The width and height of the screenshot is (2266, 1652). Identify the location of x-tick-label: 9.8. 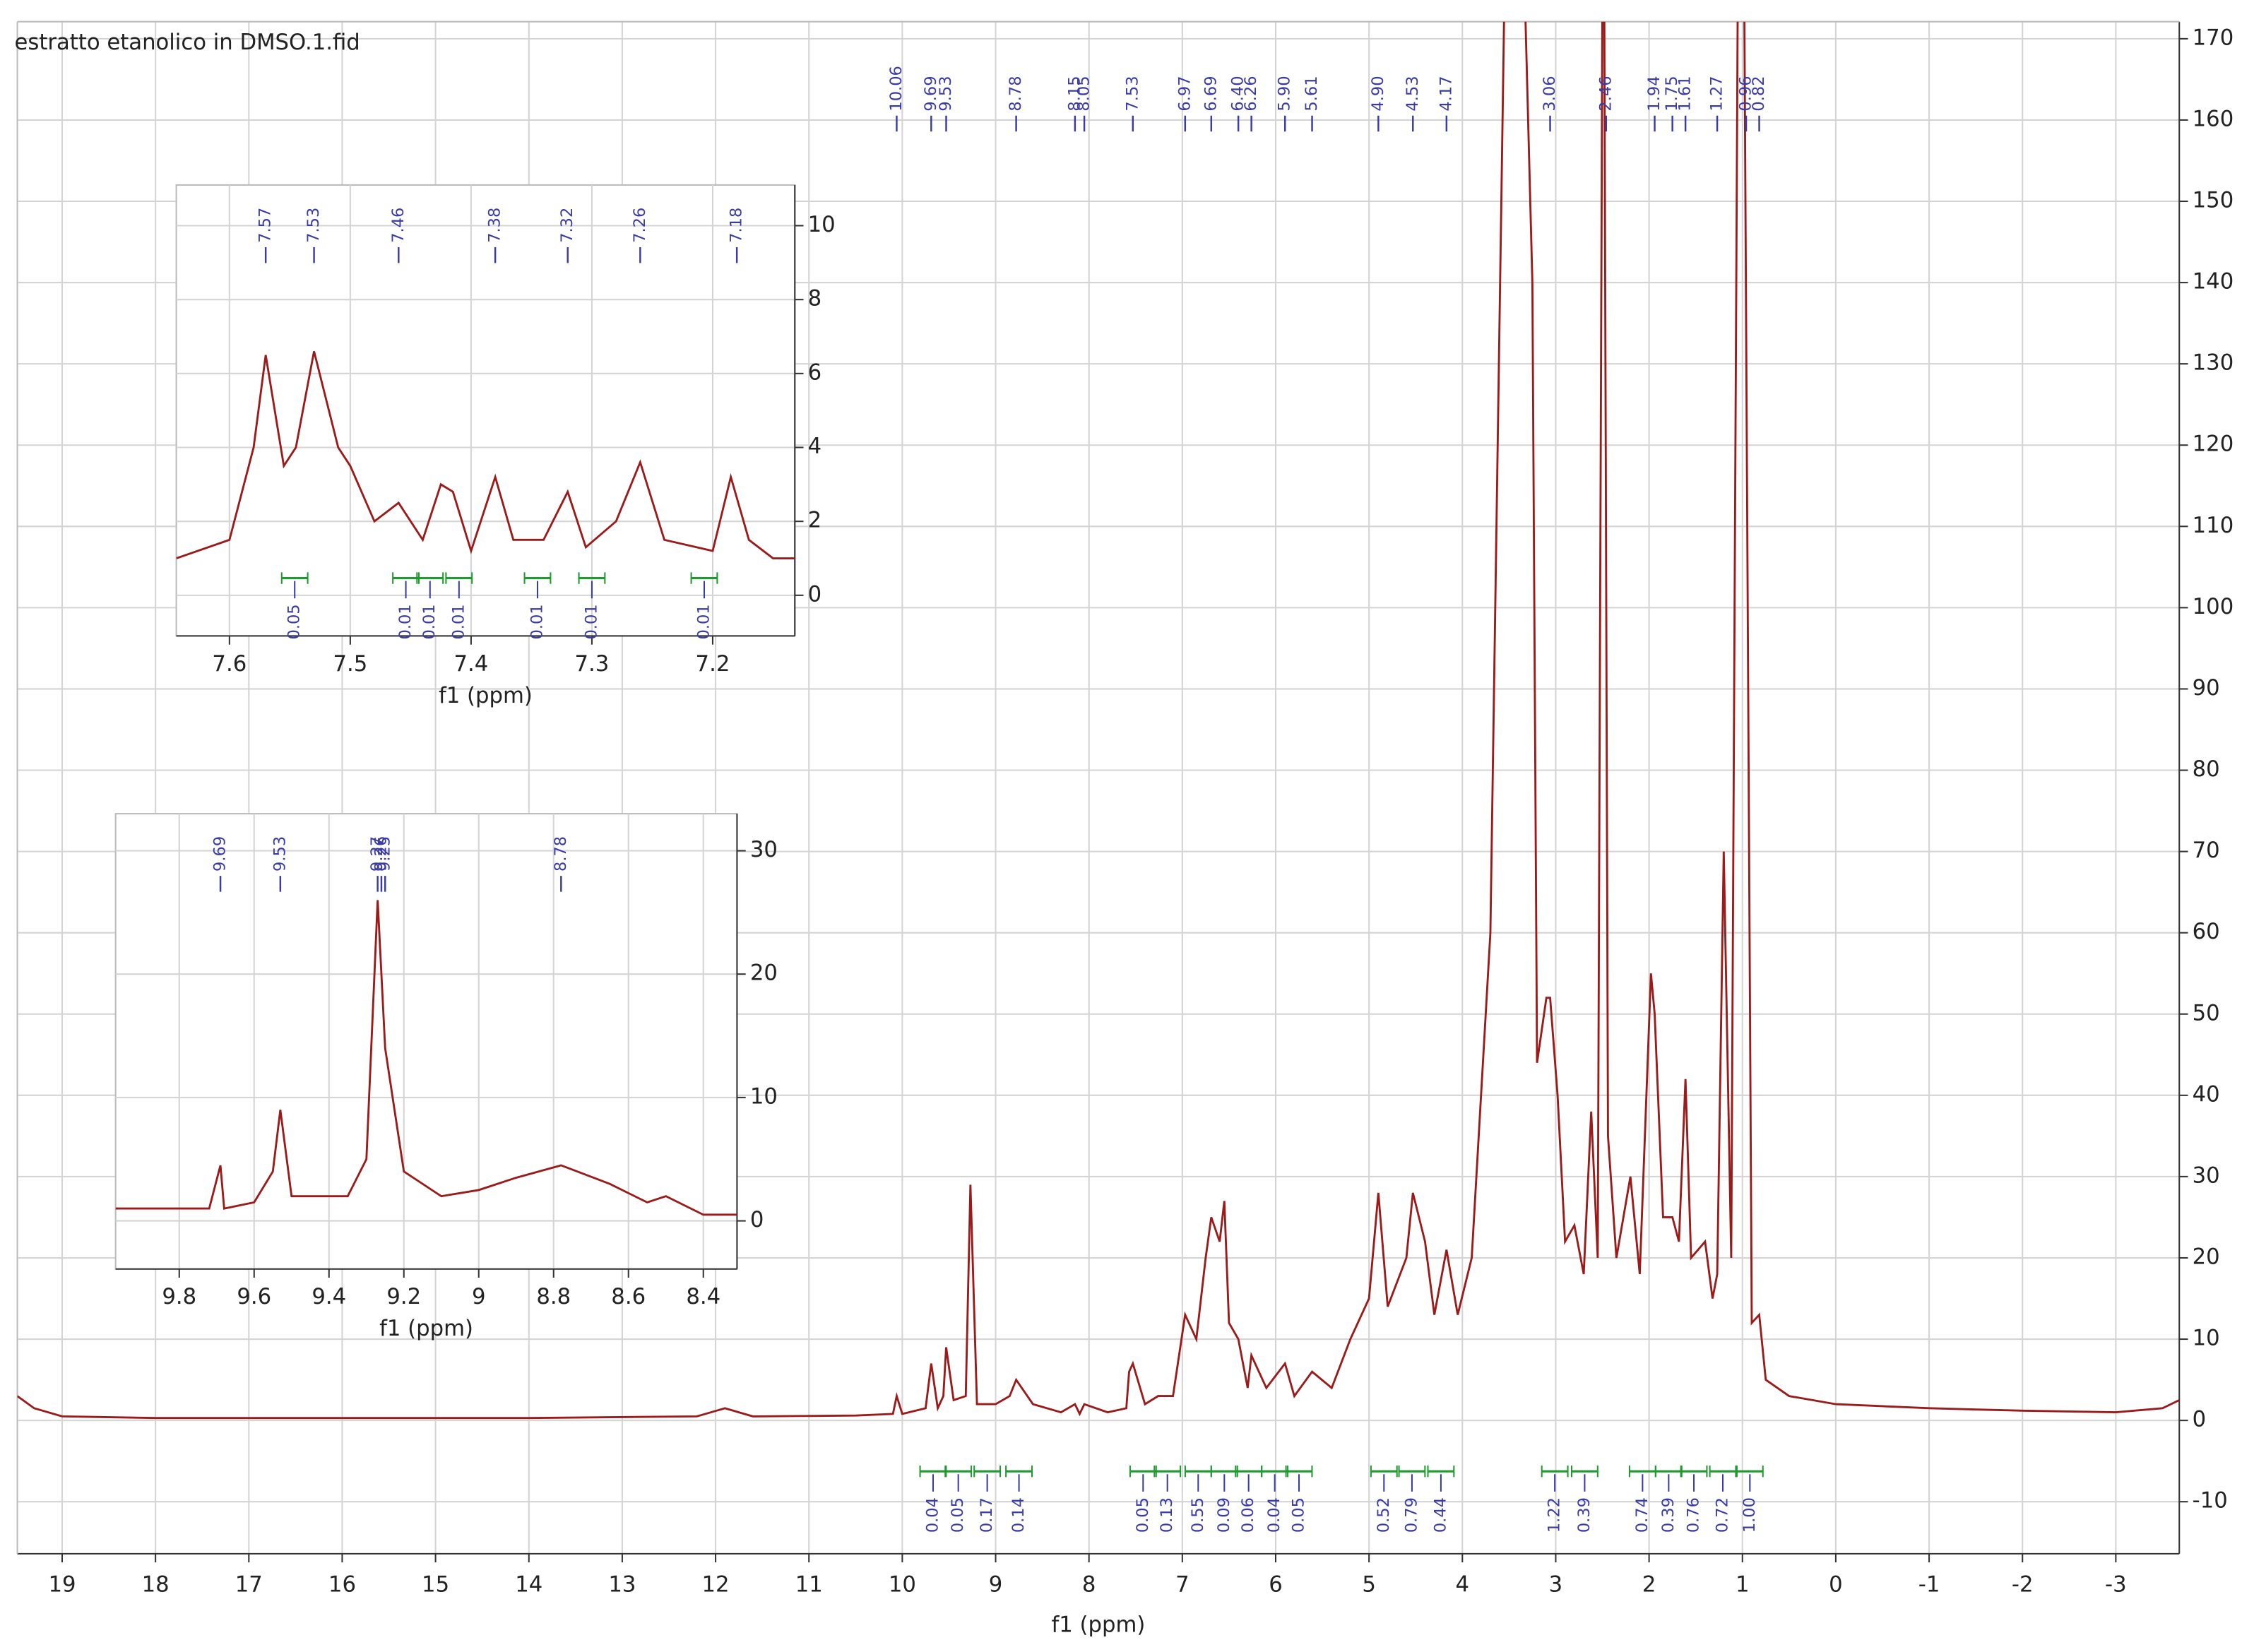
(179, 1297).